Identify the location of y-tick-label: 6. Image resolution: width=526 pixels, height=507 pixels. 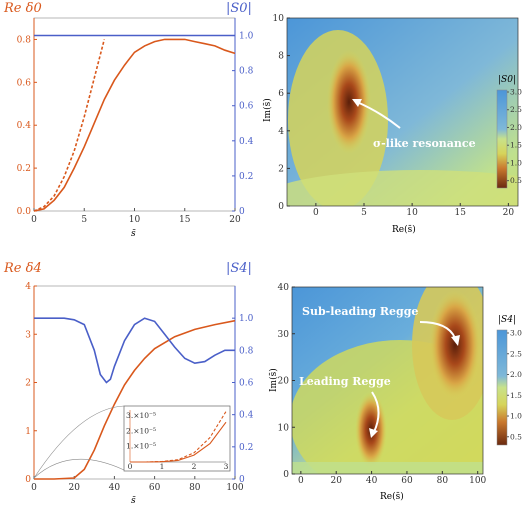
(281, 94).